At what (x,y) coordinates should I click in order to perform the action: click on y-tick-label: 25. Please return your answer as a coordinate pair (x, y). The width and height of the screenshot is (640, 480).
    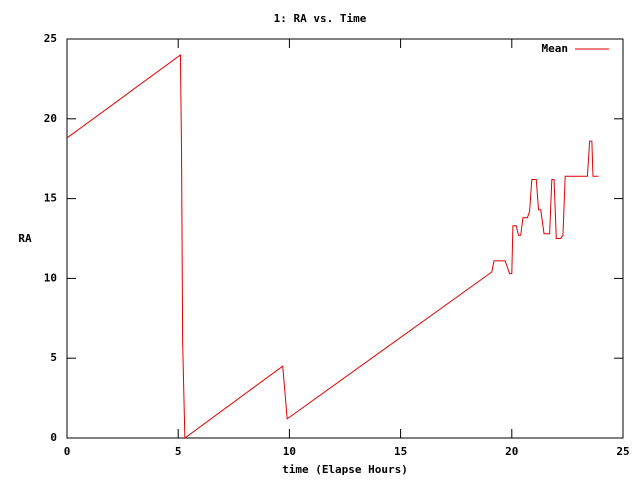
    Looking at the image, I should click on (50, 38).